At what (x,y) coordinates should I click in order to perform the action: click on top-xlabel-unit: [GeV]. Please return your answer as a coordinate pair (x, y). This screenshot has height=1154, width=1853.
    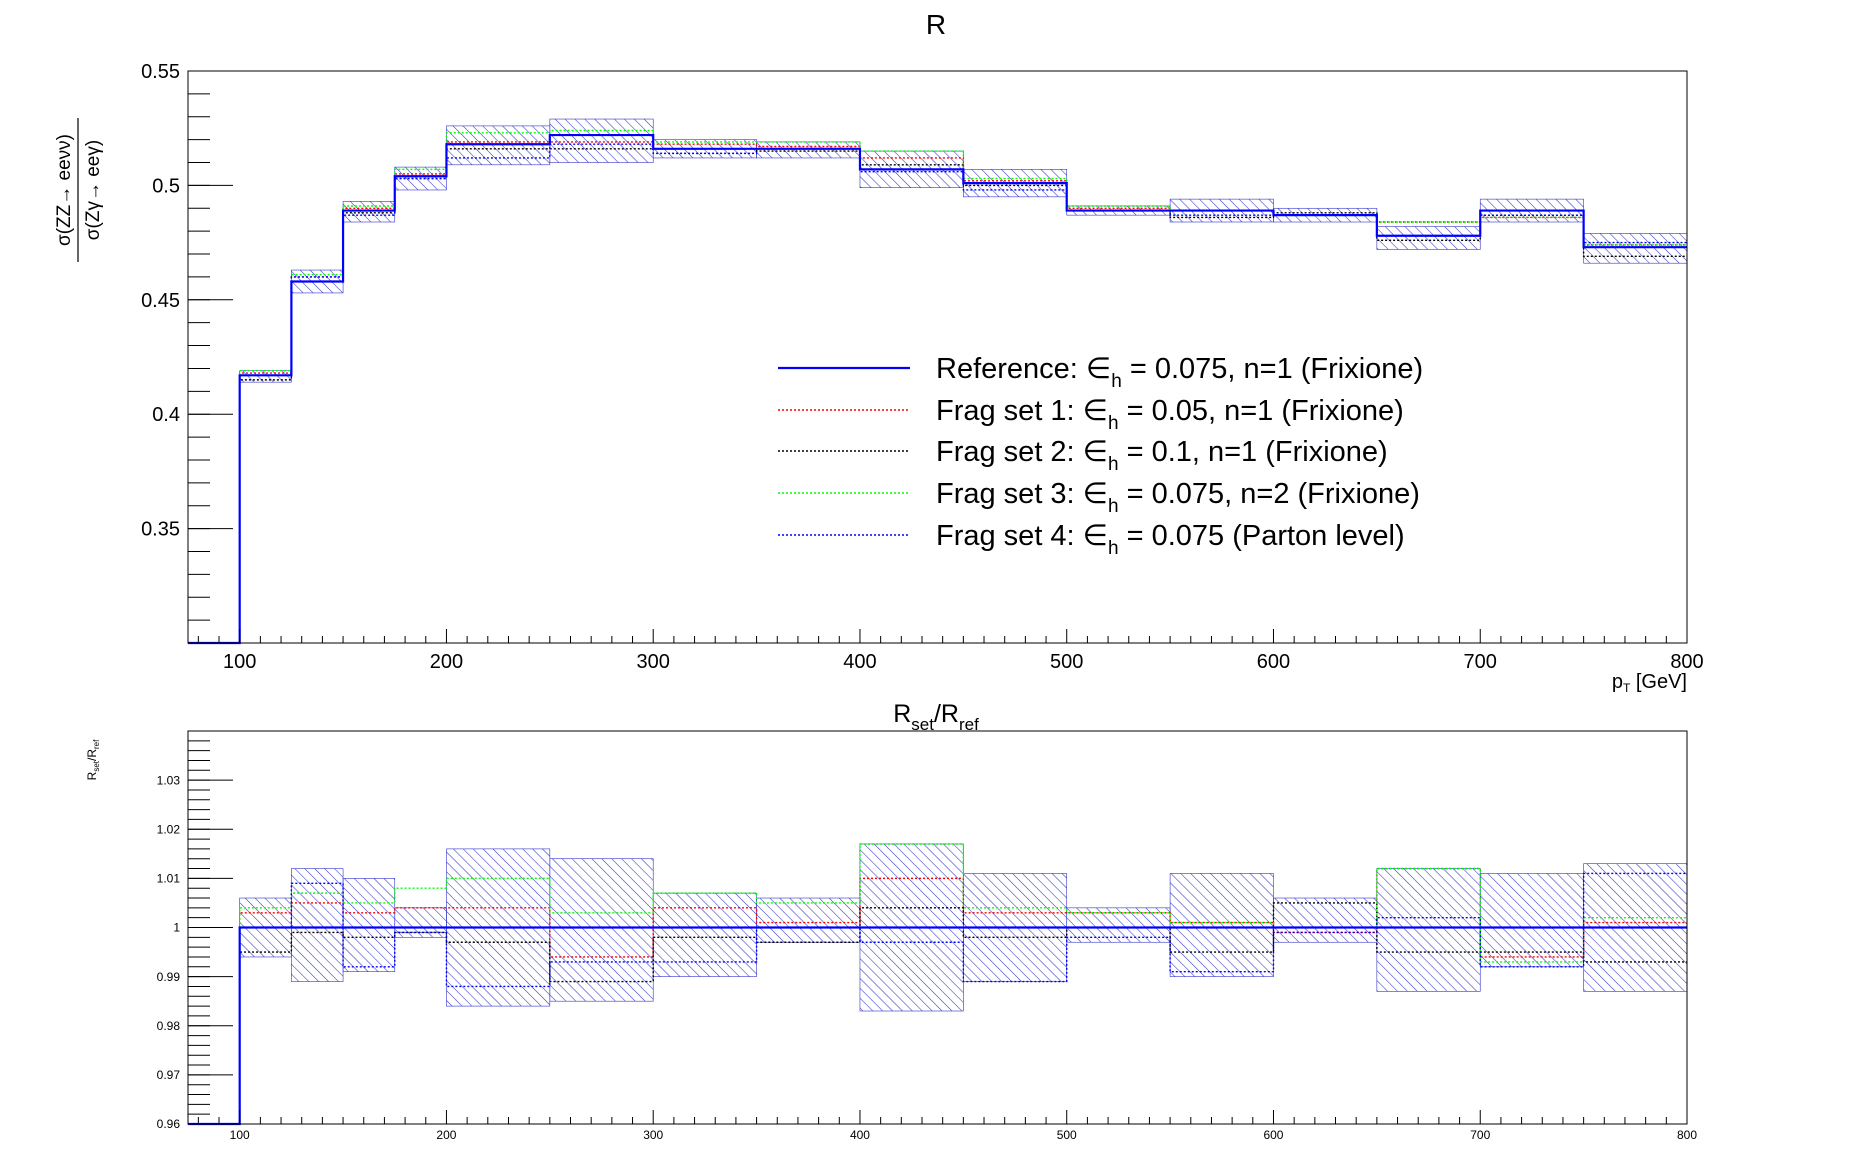
    Looking at the image, I should click on (1658, 682).